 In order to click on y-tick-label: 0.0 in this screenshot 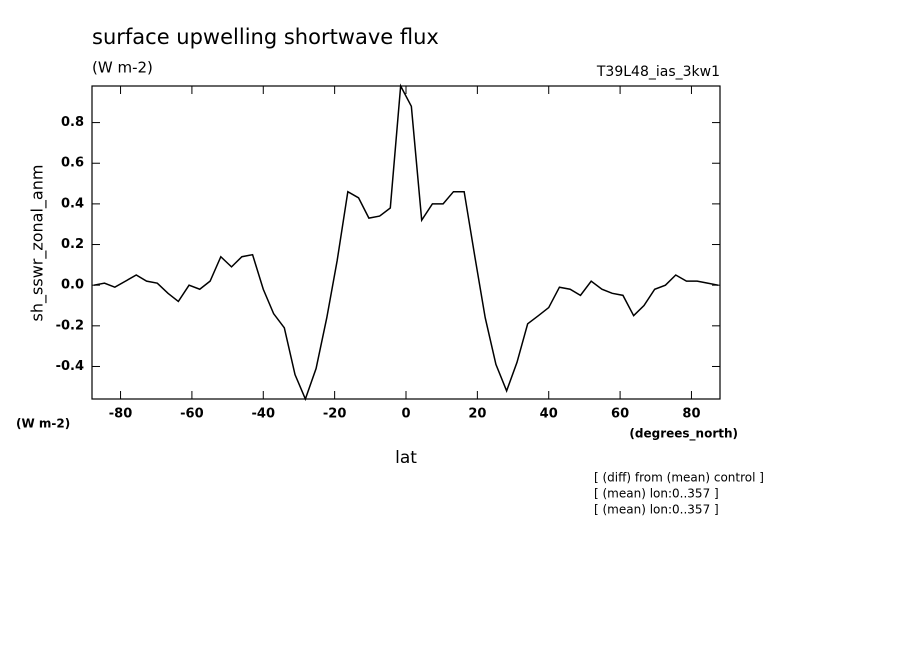, I will do `click(72, 285)`.